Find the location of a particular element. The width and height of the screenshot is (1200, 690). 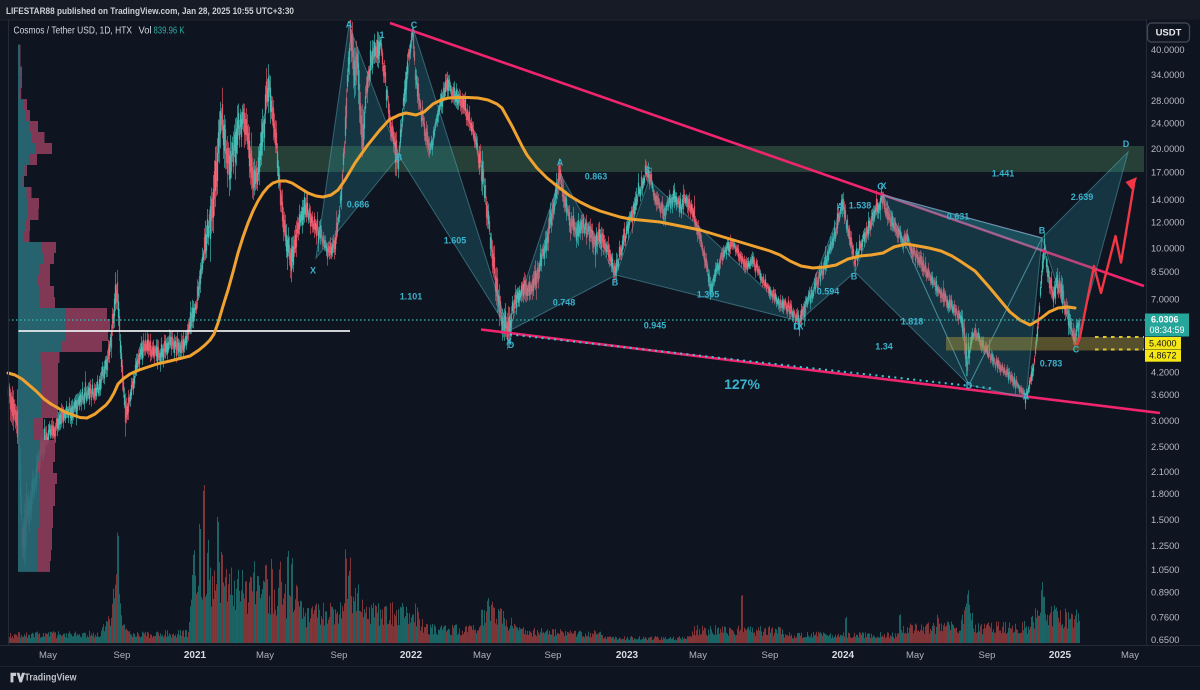

svg-text: 1 is located at coordinates (381, 35).